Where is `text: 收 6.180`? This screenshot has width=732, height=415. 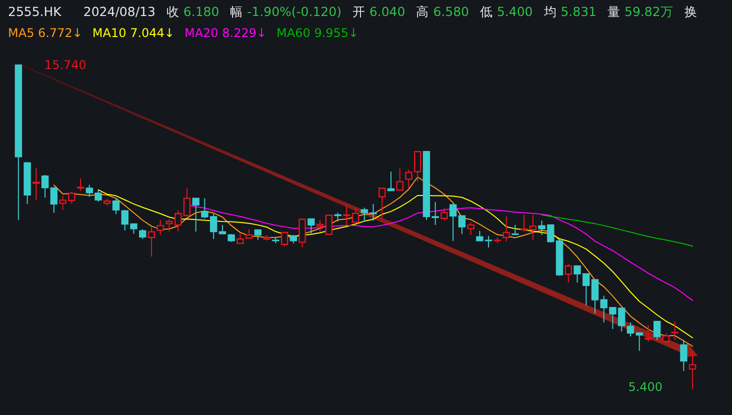 text: 收 6.180 is located at coordinates (193, 11).